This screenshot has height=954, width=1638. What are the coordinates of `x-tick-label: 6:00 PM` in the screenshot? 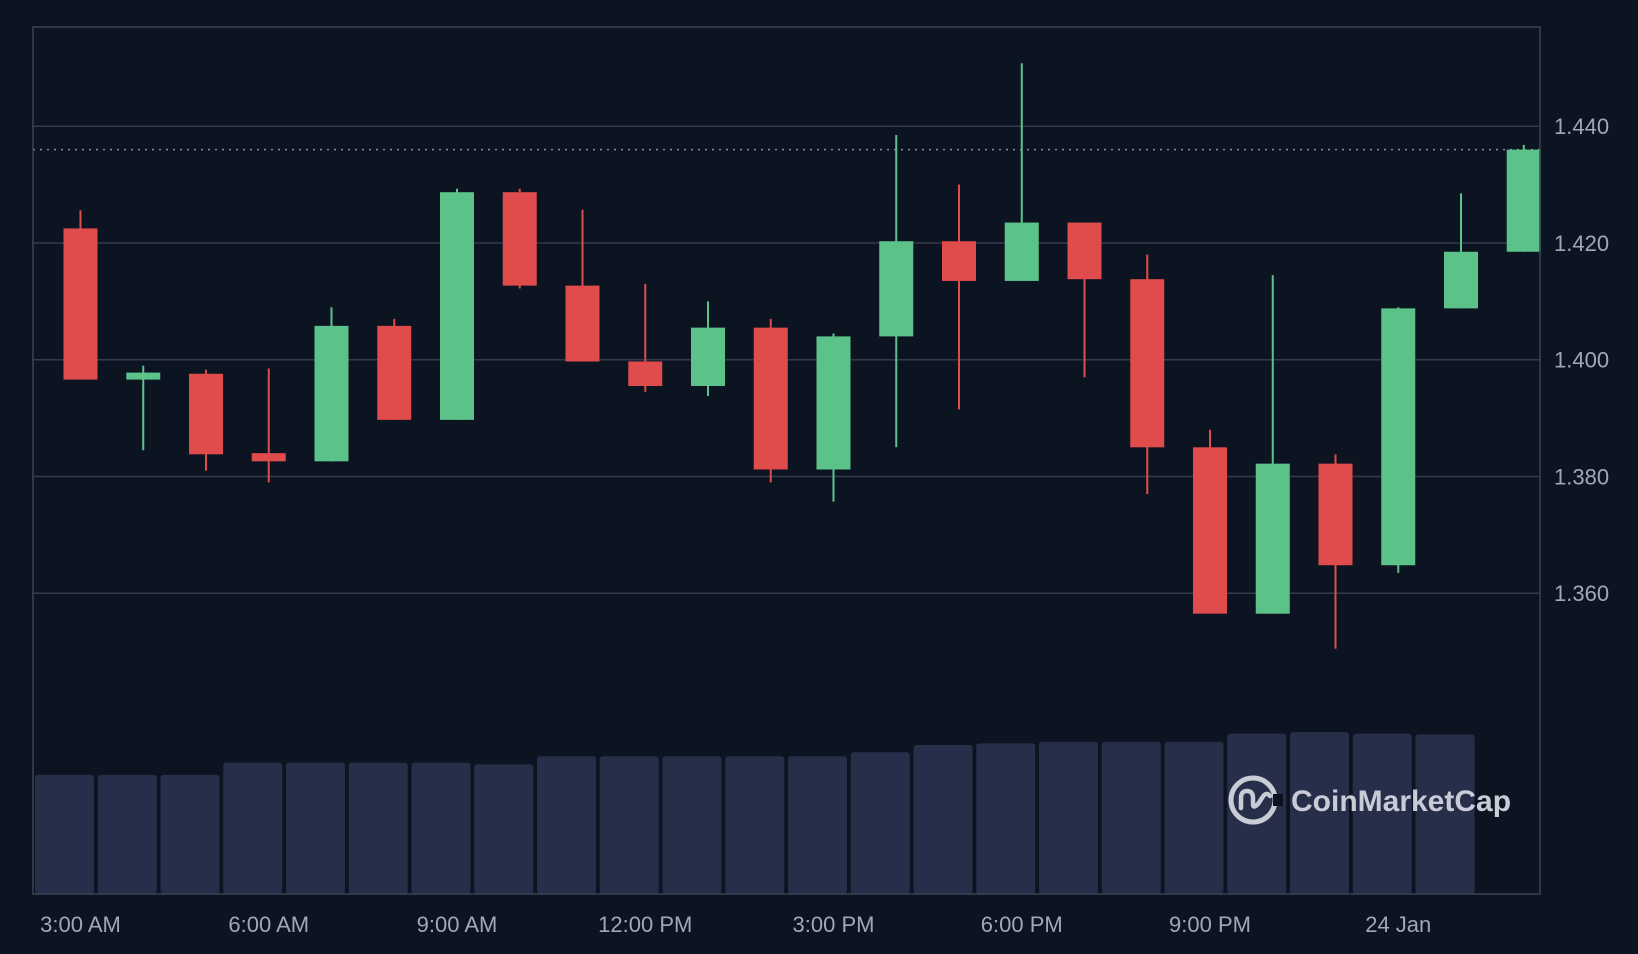 It's located at (1022, 924).